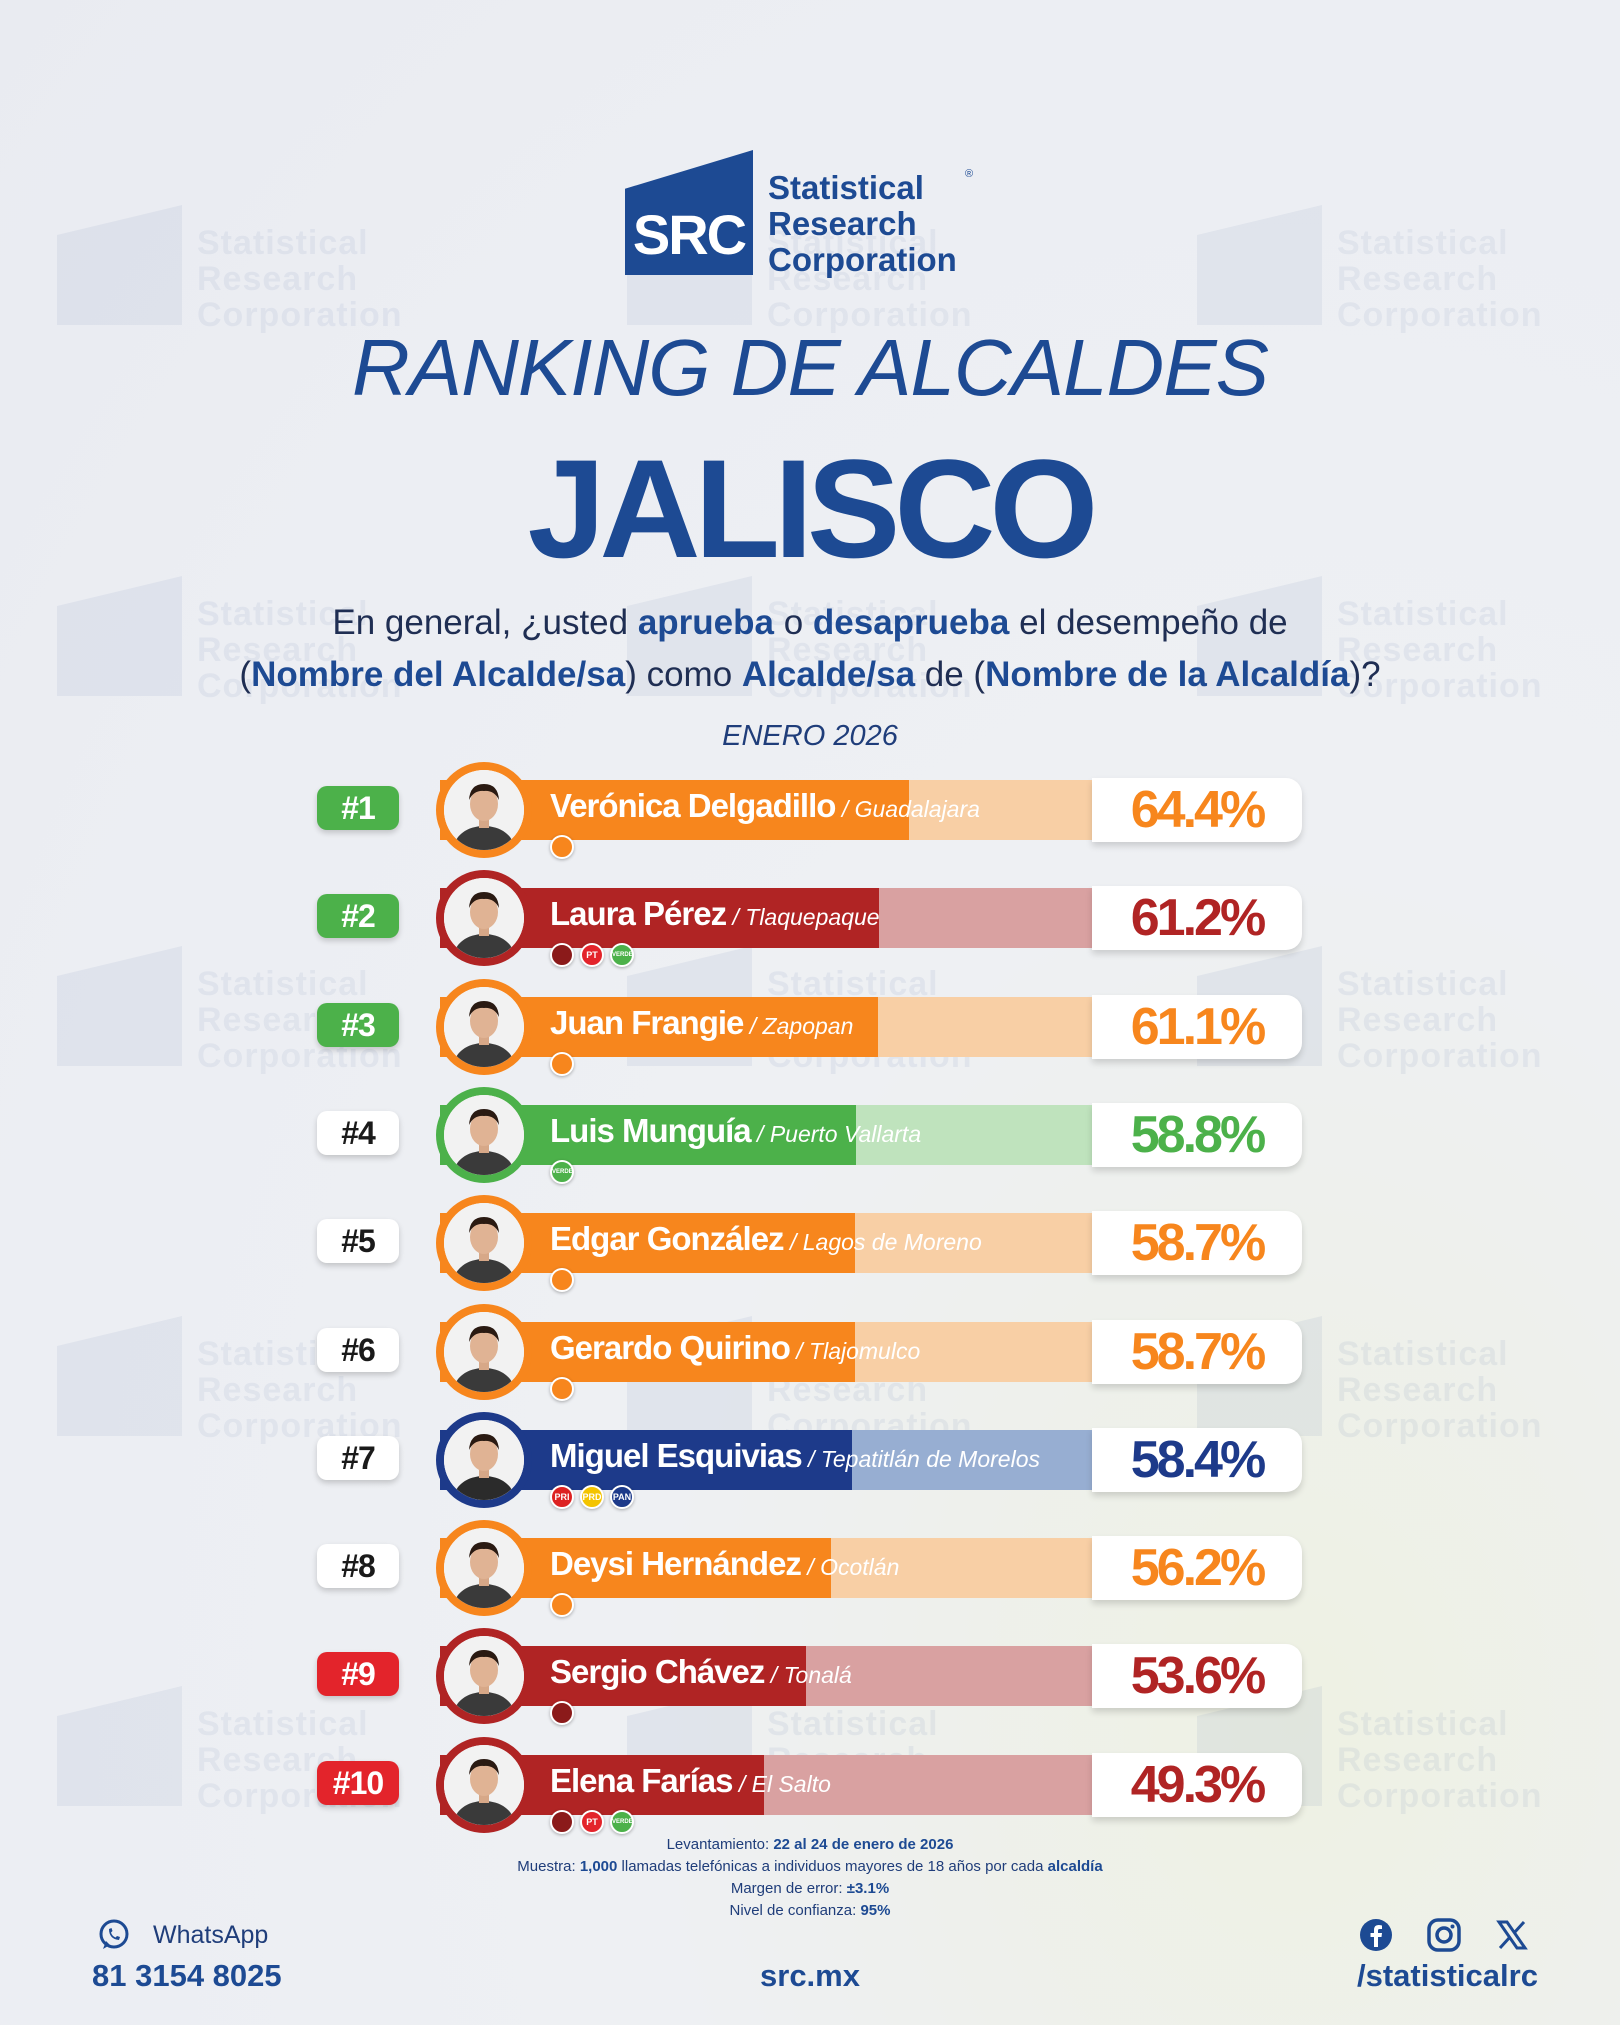 Image resolution: width=1620 pixels, height=2025 pixels. I want to click on bar-track: Sergio Chávez / Tonalá, so click(767, 1676).